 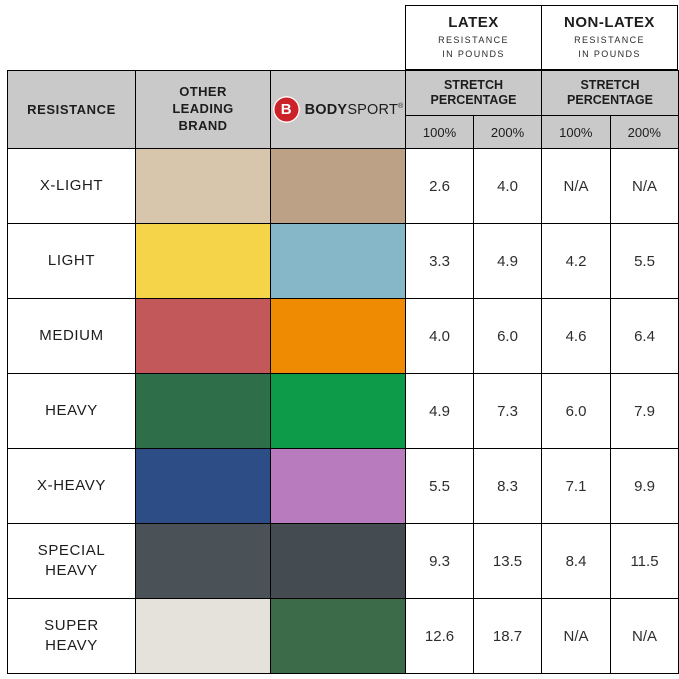 I want to click on latex-200-value: 7.3, so click(x=507, y=411).